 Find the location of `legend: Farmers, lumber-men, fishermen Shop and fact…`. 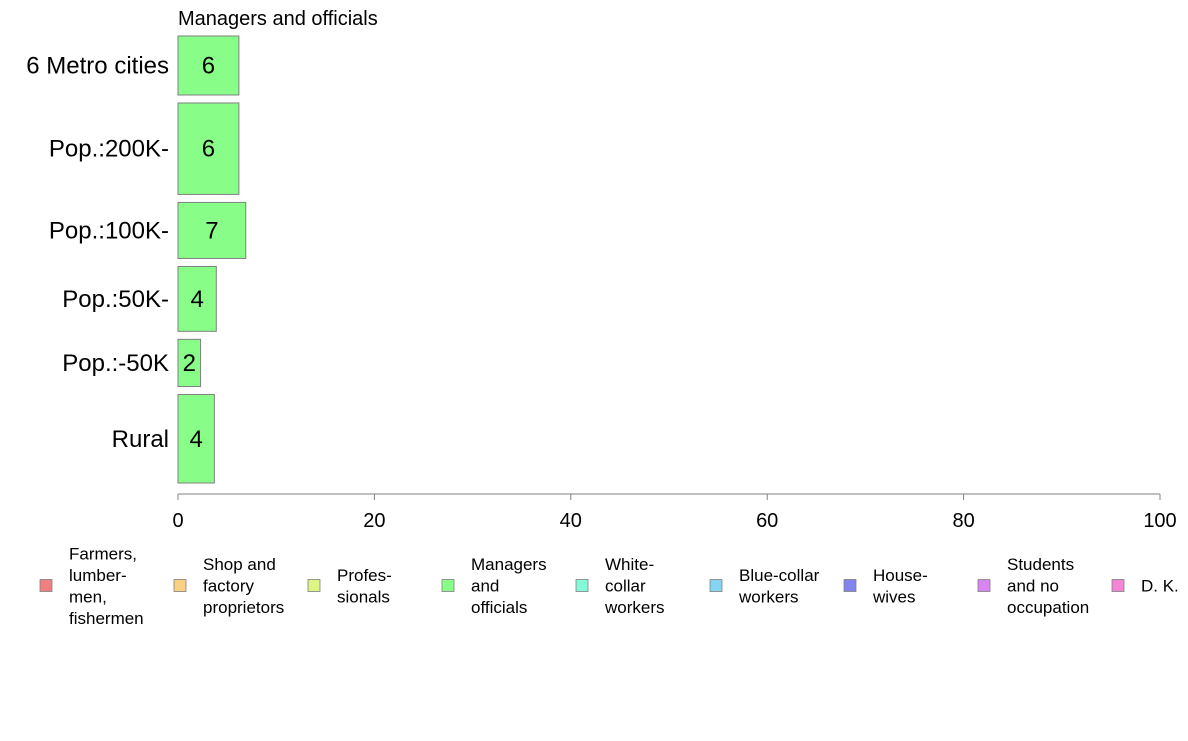

legend: Farmers, lumber-men, fishermen Shop and fact… is located at coordinates (609, 586).